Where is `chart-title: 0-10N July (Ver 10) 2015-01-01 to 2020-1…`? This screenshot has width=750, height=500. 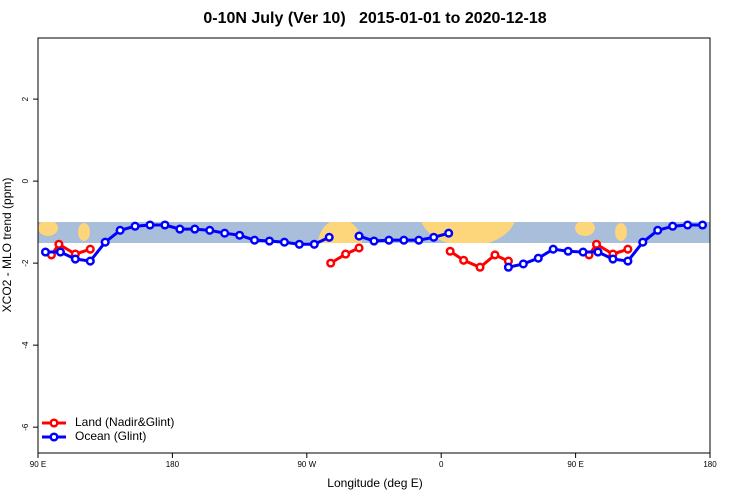
chart-title: 0-10N July (Ver 10) 2015-01-01 to 2020-1… is located at coordinates (374, 18).